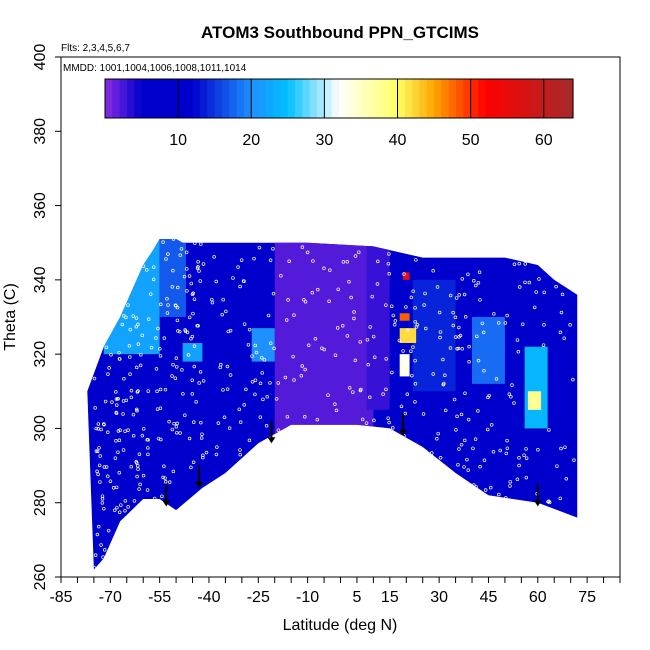 This screenshot has height=650, width=650. What do you see at coordinates (398, 140) in the screenshot?
I see `colorbar-tick-label: 40` at bounding box center [398, 140].